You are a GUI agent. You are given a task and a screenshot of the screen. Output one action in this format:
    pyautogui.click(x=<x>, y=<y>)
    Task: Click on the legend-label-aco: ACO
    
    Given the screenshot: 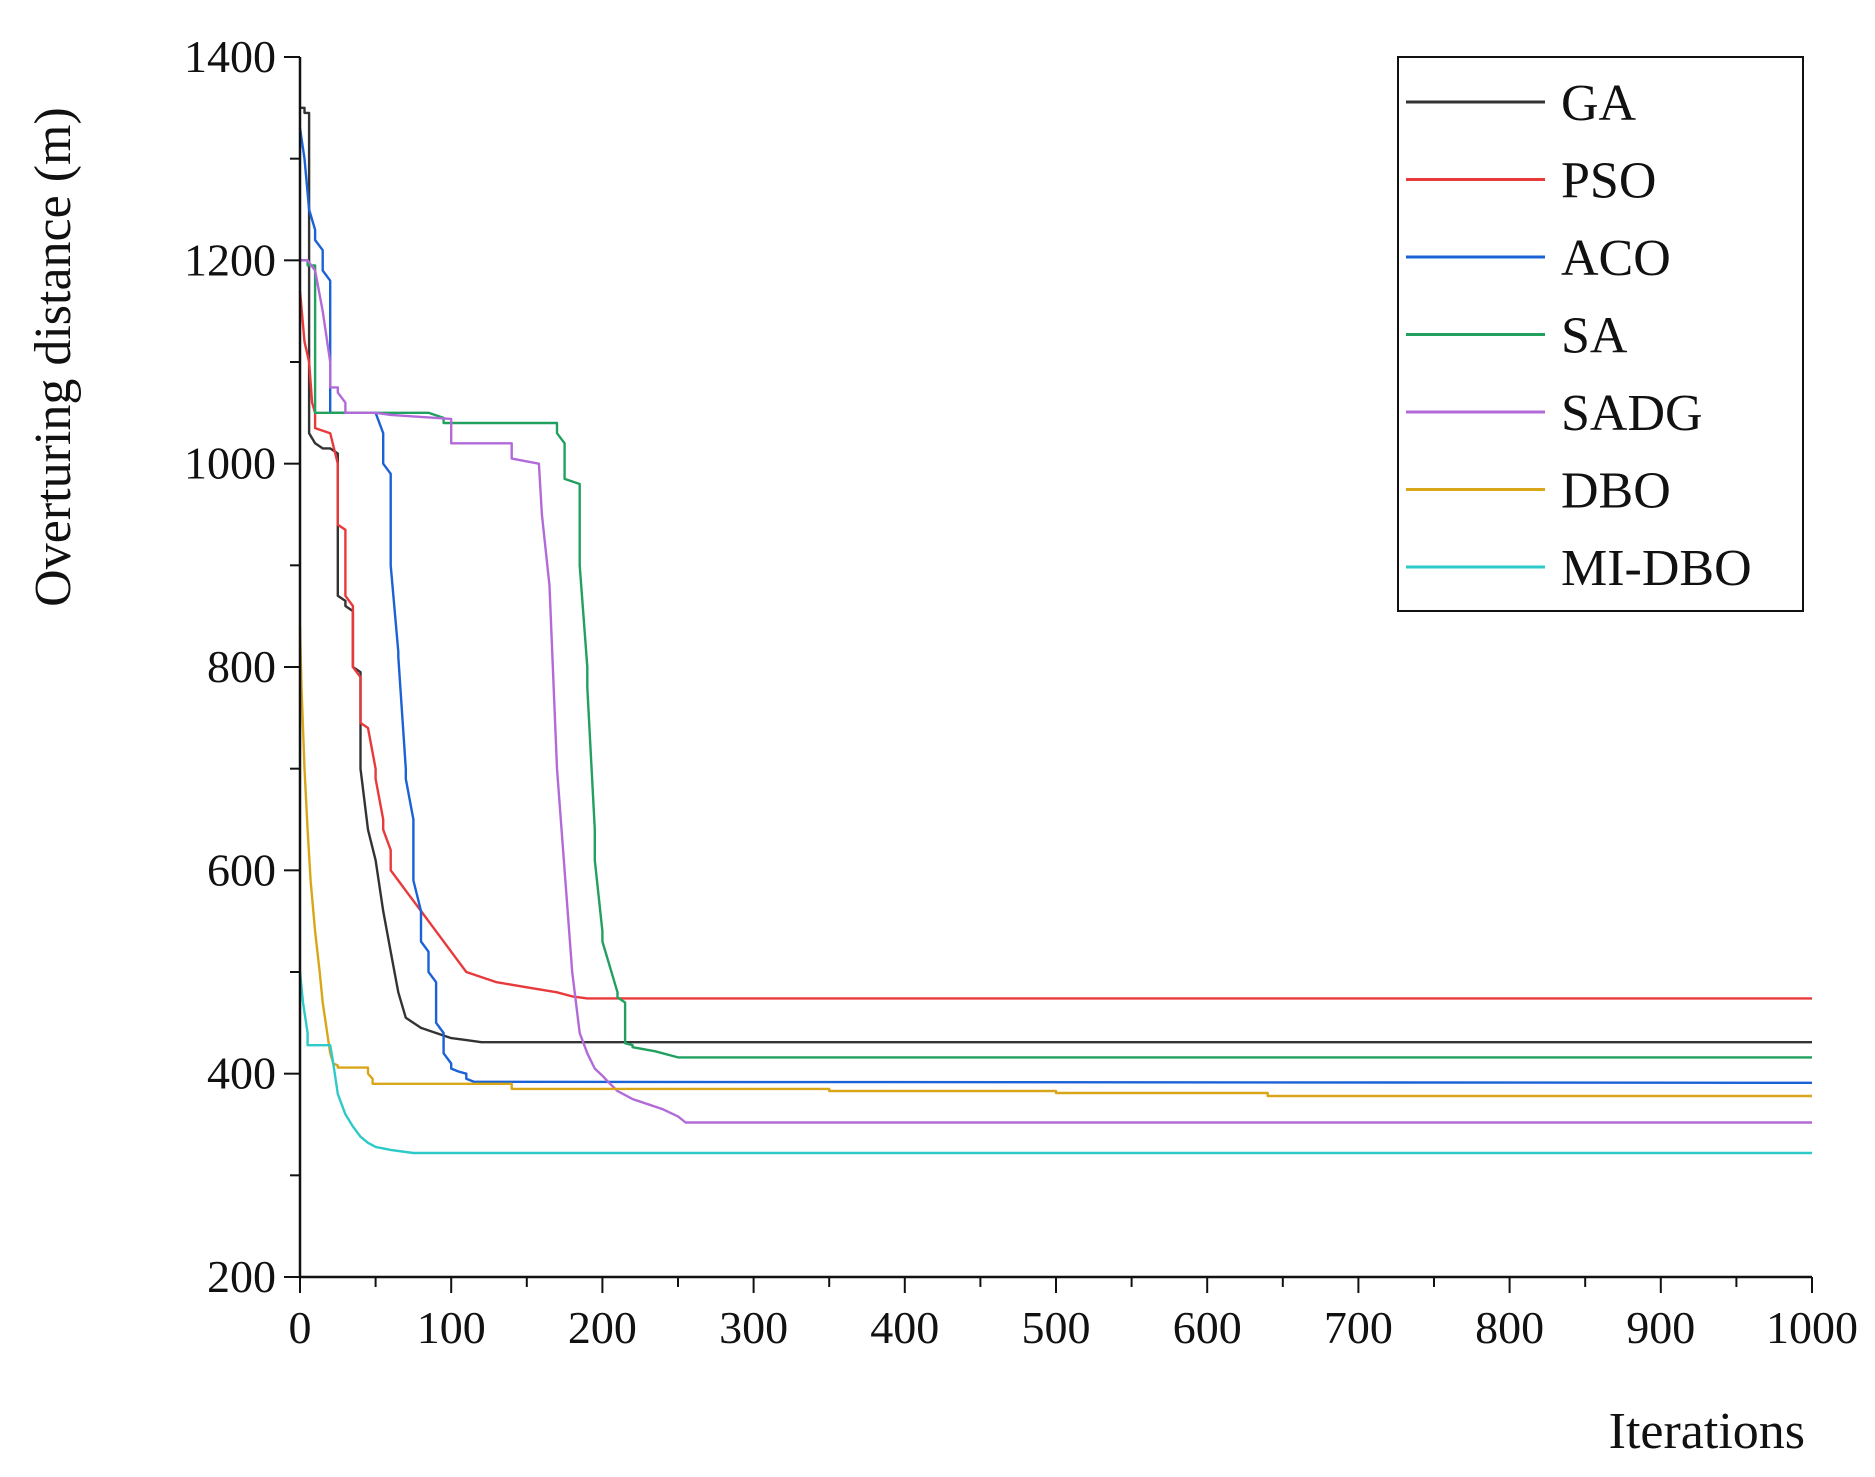 What is the action you would take?
    pyautogui.click(x=1616, y=258)
    